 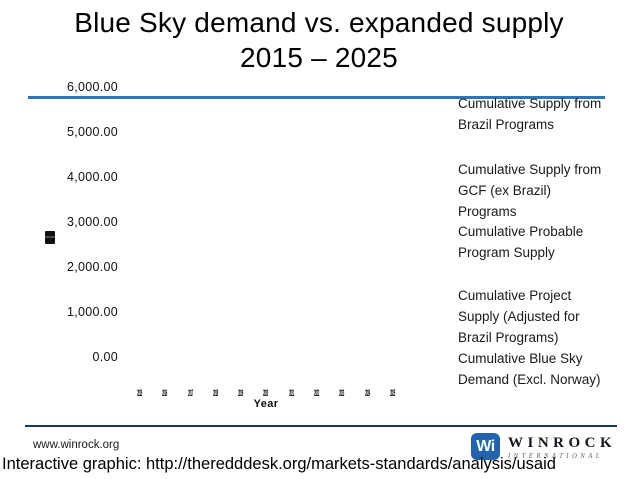 I want to click on x-tick-2018: 2018, so click(x=215, y=393).